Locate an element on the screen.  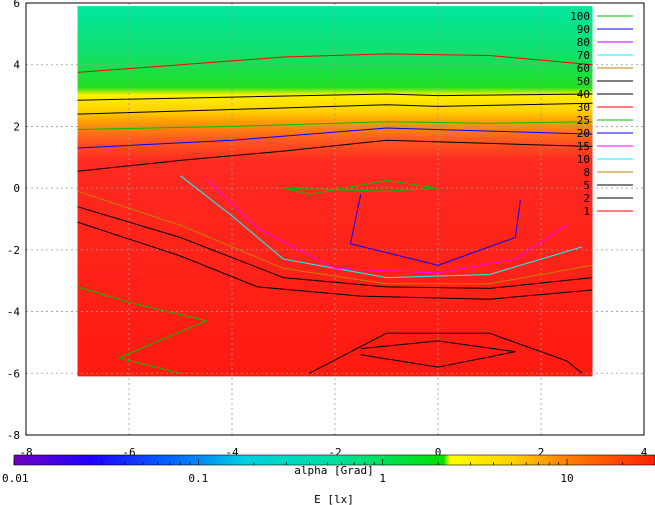
legend-label: 10 is located at coordinates (583, 159).